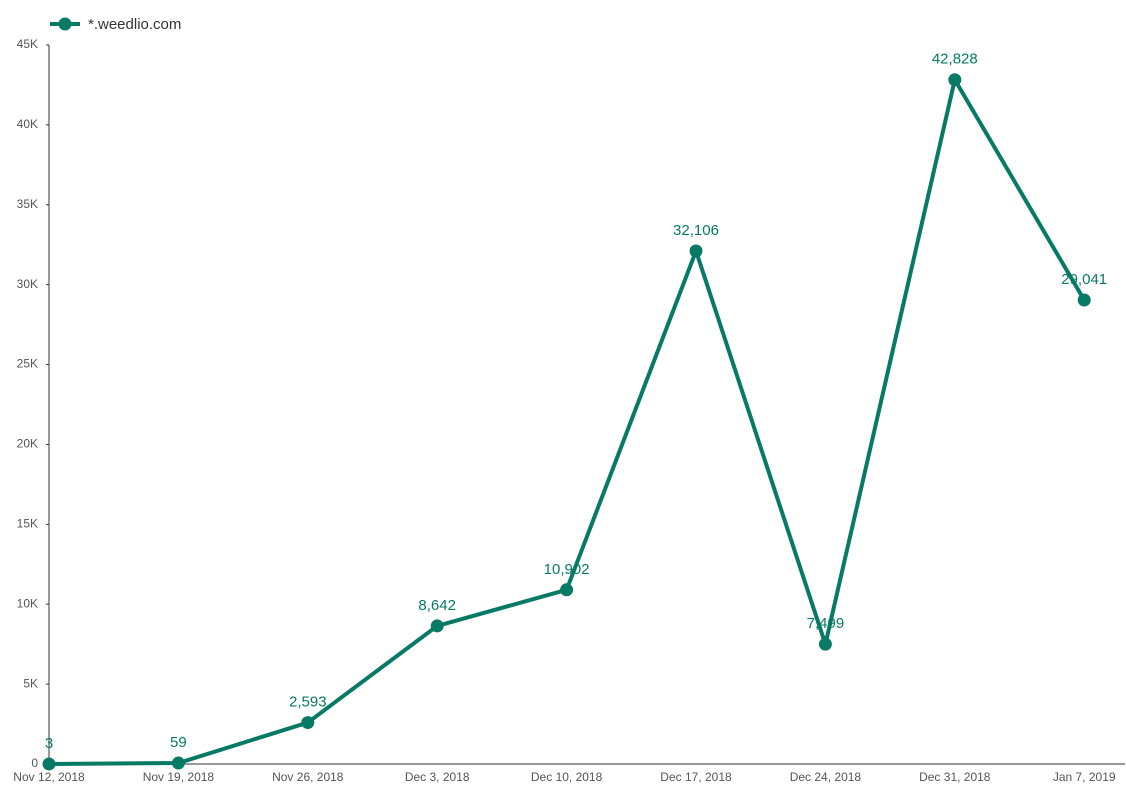 The width and height of the screenshot is (1126, 795). What do you see at coordinates (27, 444) in the screenshot?
I see `y-tick-label: 20K` at bounding box center [27, 444].